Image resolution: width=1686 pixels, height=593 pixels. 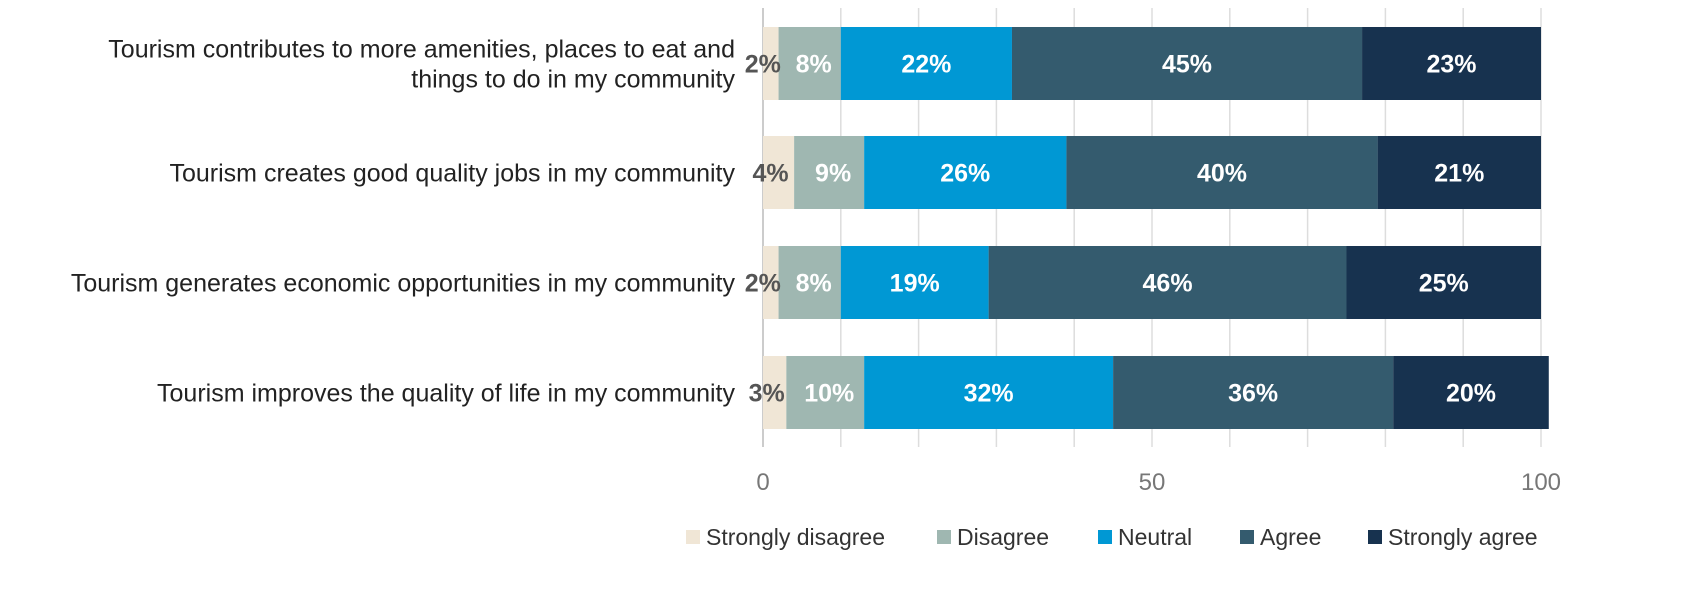 I want to click on data-label: 26%, so click(x=965, y=174).